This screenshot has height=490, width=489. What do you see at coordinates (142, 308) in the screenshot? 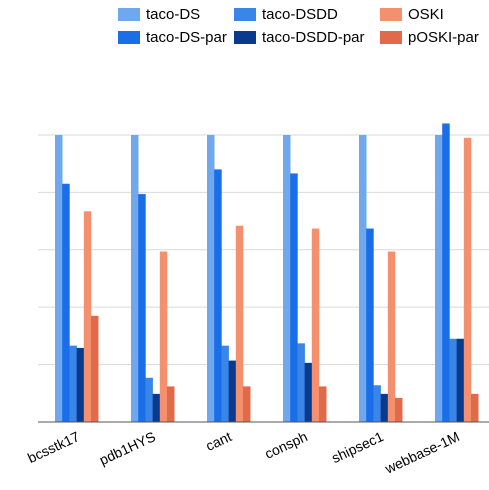
I see `bar-pdb1hys-taco-ds-par` at bounding box center [142, 308].